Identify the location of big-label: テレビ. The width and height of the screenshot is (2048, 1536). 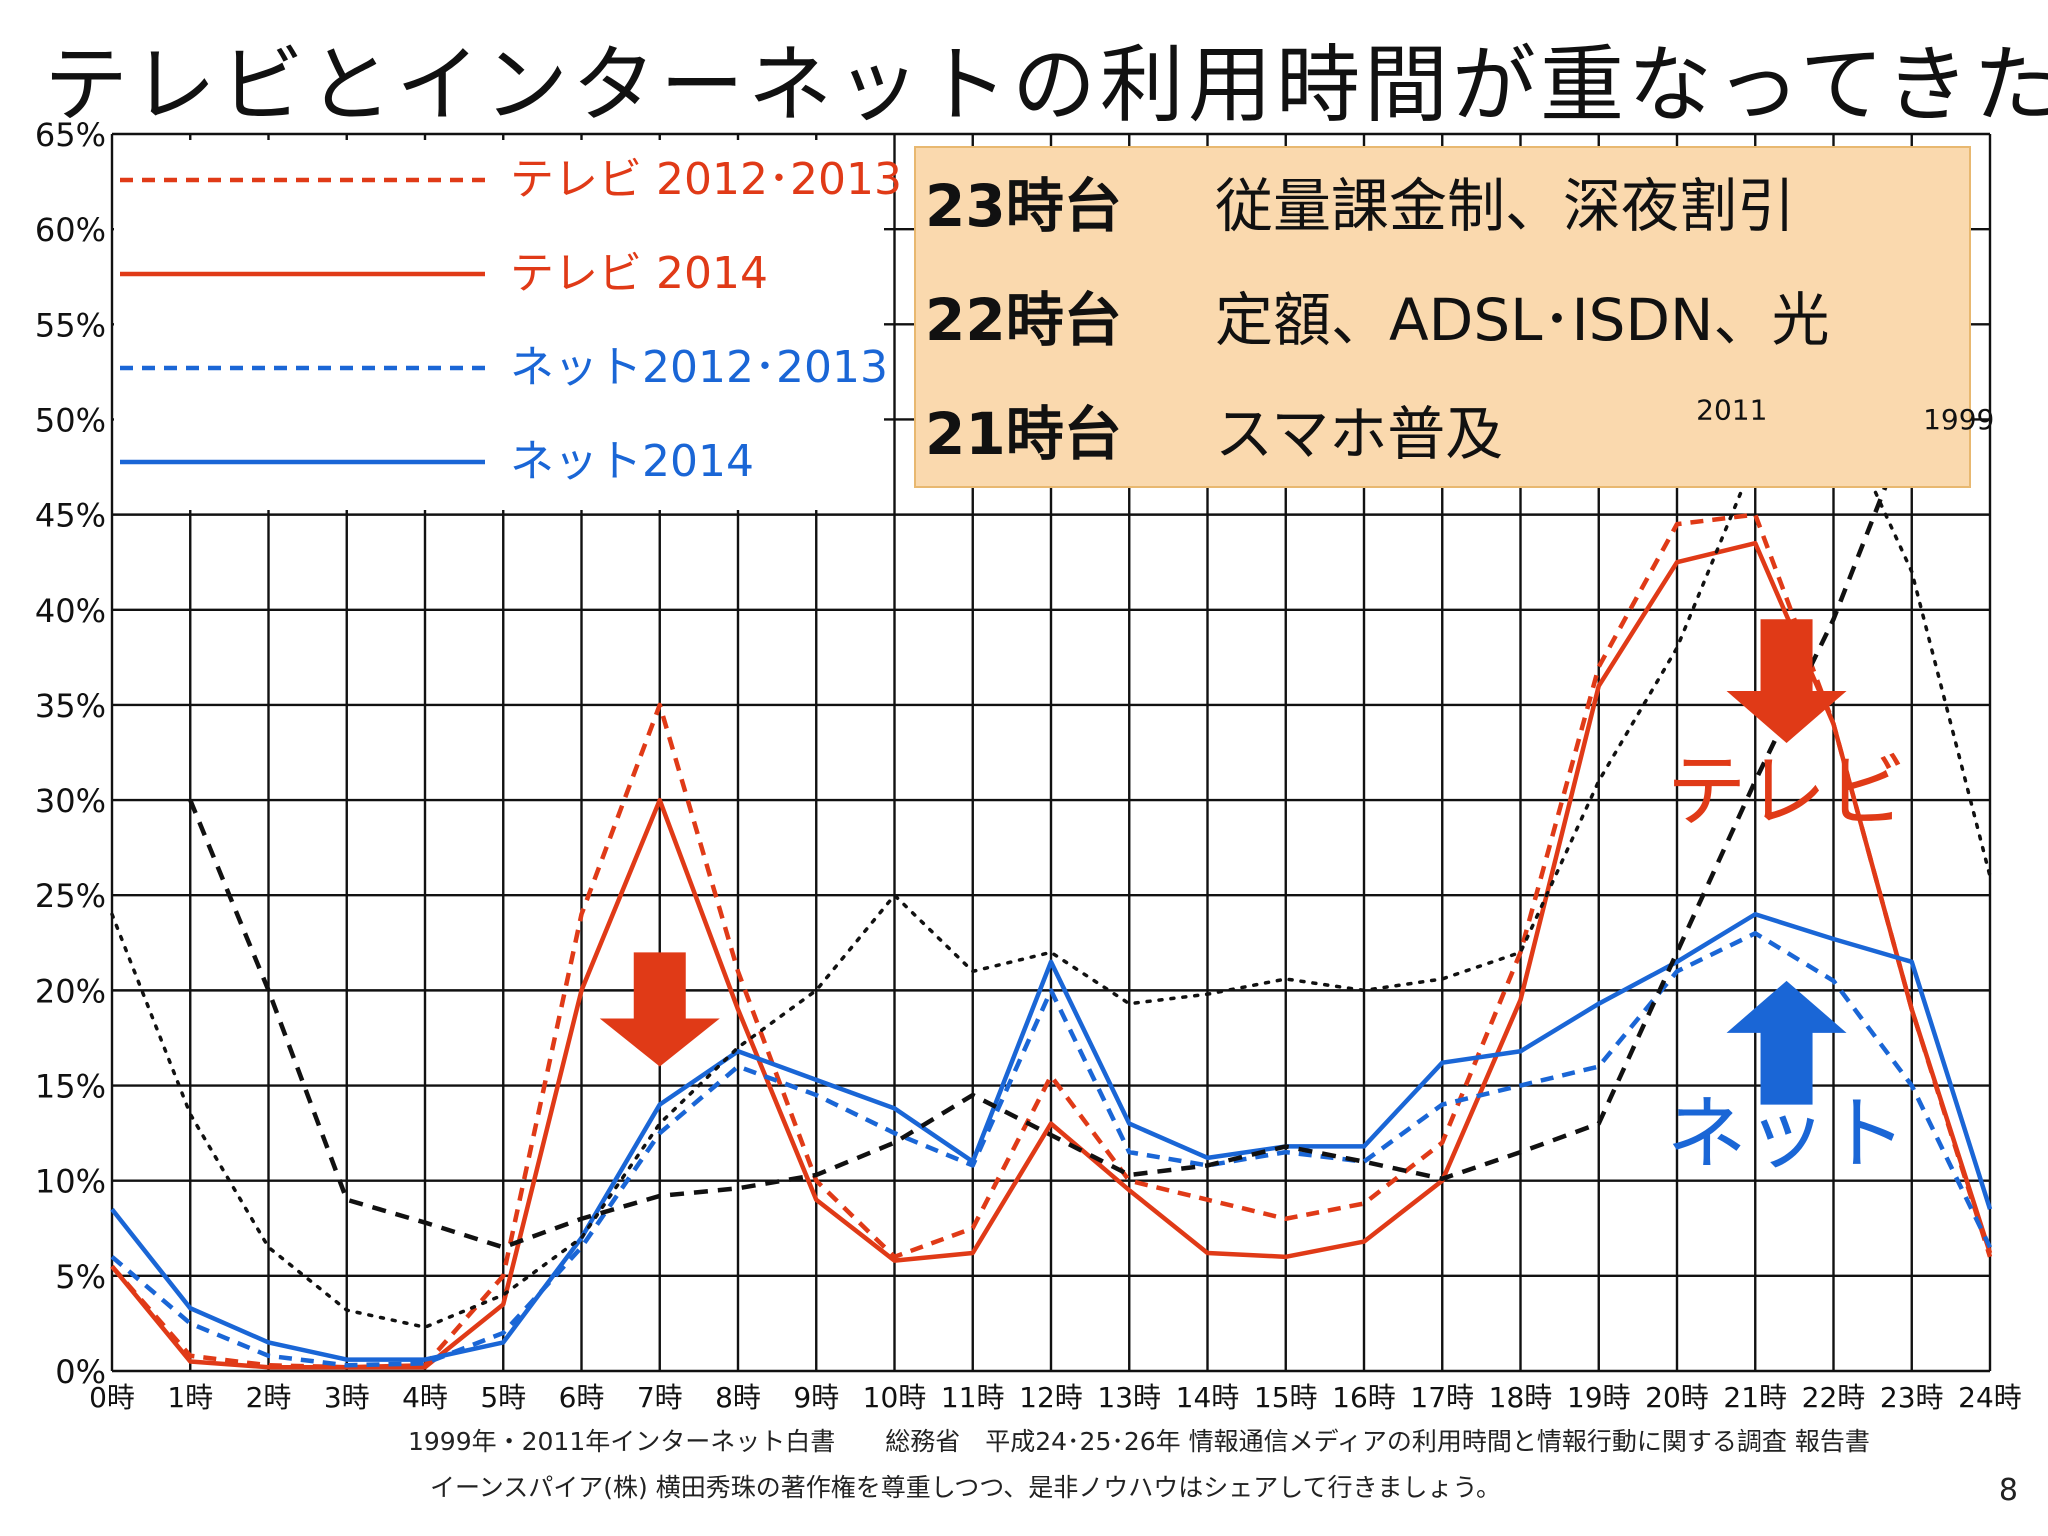
(1787, 791).